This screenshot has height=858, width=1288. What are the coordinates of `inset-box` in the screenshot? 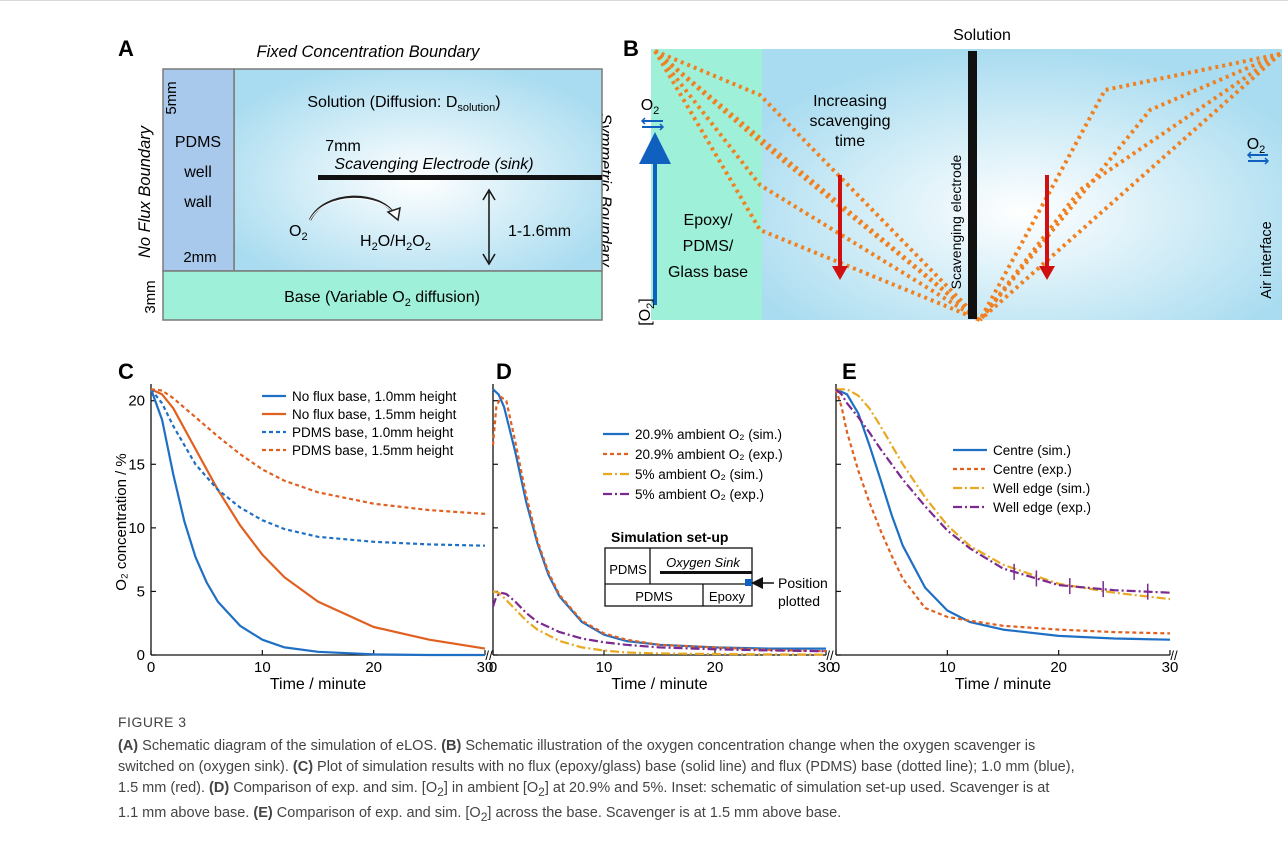 It's located at (678, 577).